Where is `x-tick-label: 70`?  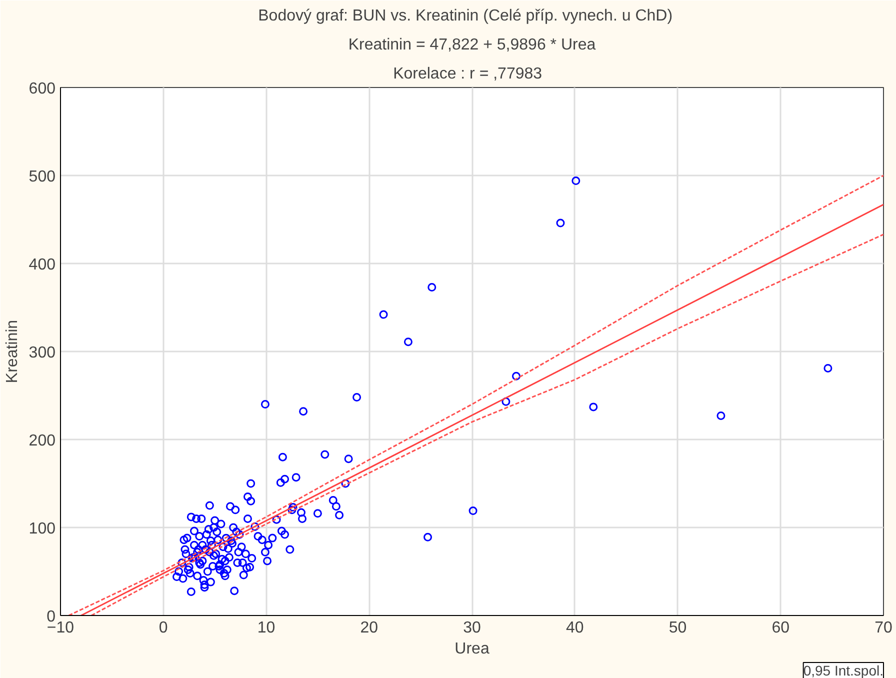
x-tick-label: 70 is located at coordinates (883, 628).